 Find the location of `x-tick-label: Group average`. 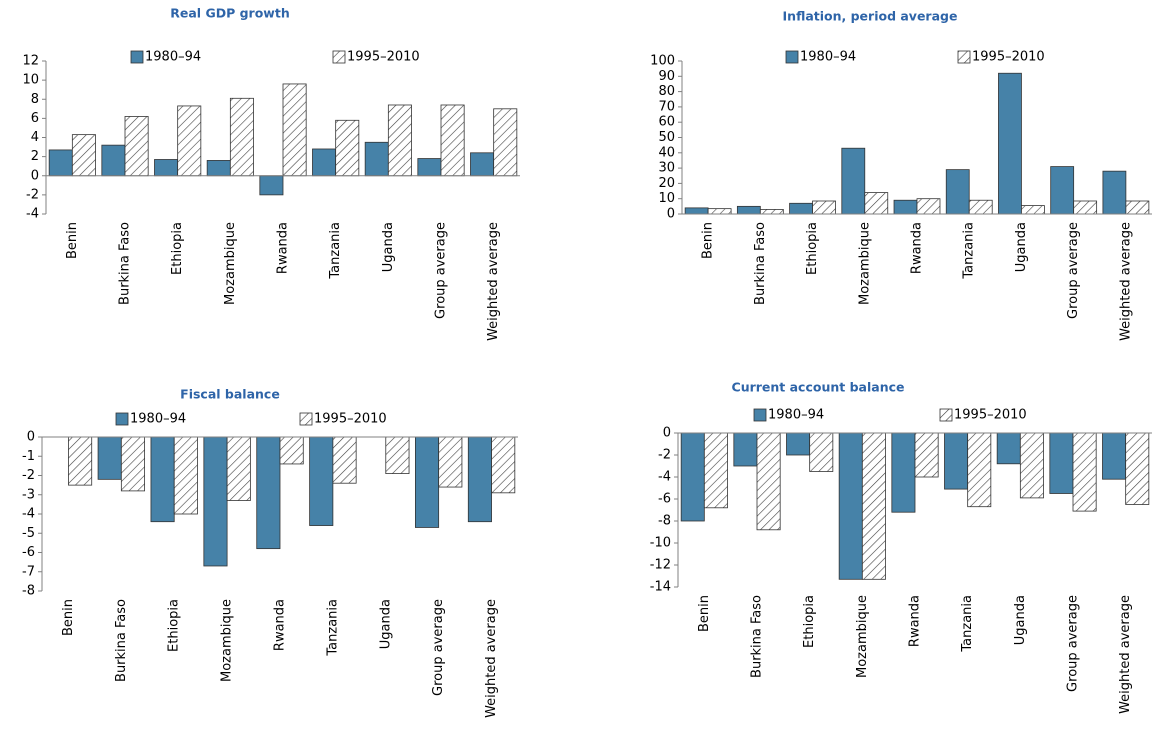

x-tick-label: Group average is located at coordinates (438, 647).